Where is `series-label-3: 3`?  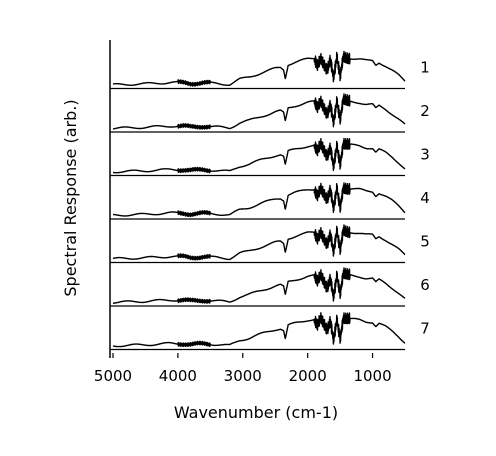
series-label-3: 3 is located at coordinates (425, 155).